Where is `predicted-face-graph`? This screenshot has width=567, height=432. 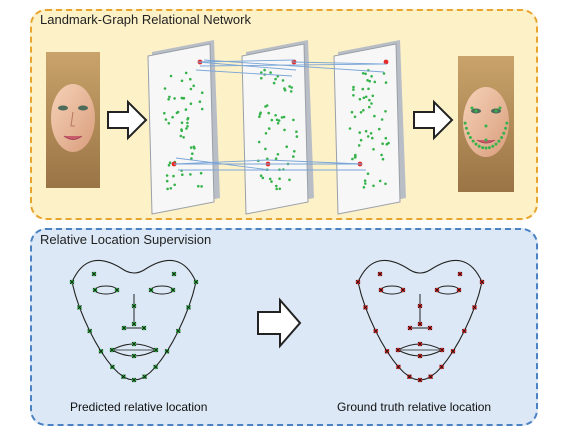 predicted-face-graph is located at coordinates (134, 321).